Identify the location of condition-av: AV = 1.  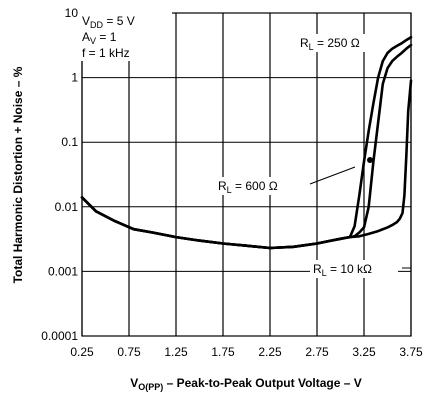
(99, 38).